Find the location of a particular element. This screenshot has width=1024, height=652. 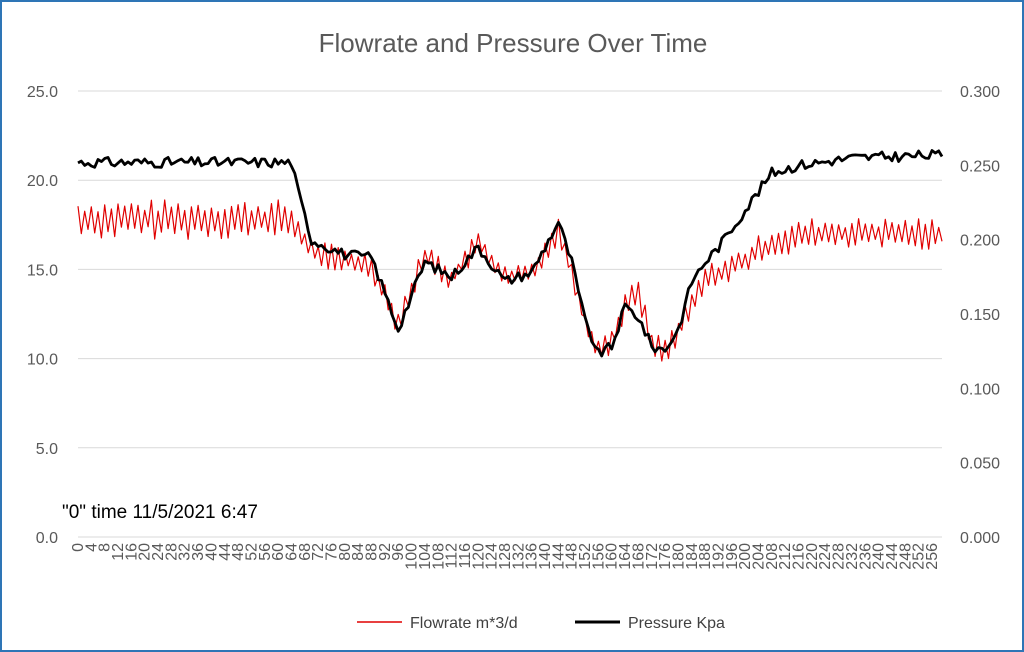

x-tick-label: 248 is located at coordinates (905, 556).